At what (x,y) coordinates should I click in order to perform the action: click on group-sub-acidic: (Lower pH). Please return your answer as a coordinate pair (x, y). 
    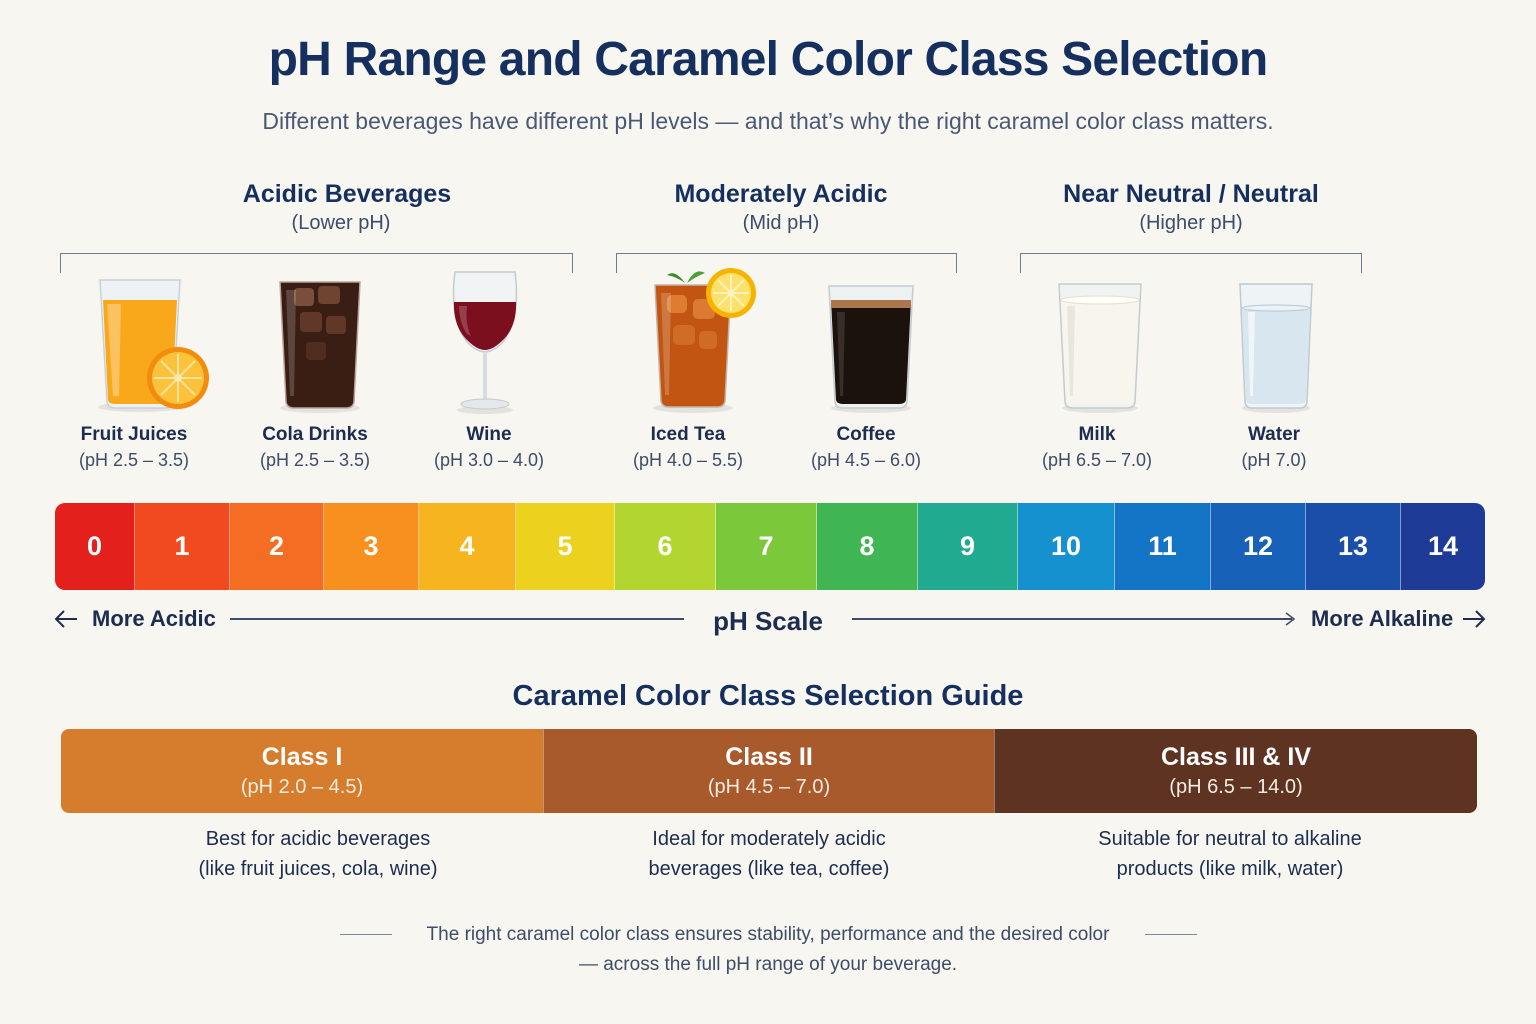
    Looking at the image, I should click on (341, 223).